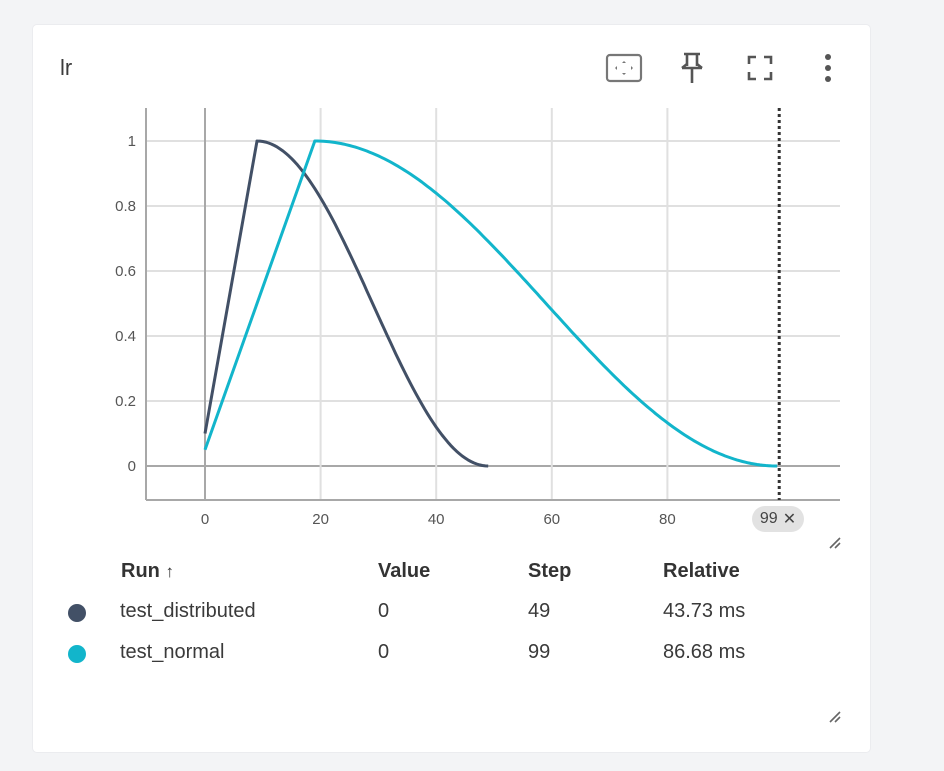  I want to click on header-relative: Relative, so click(701, 571).